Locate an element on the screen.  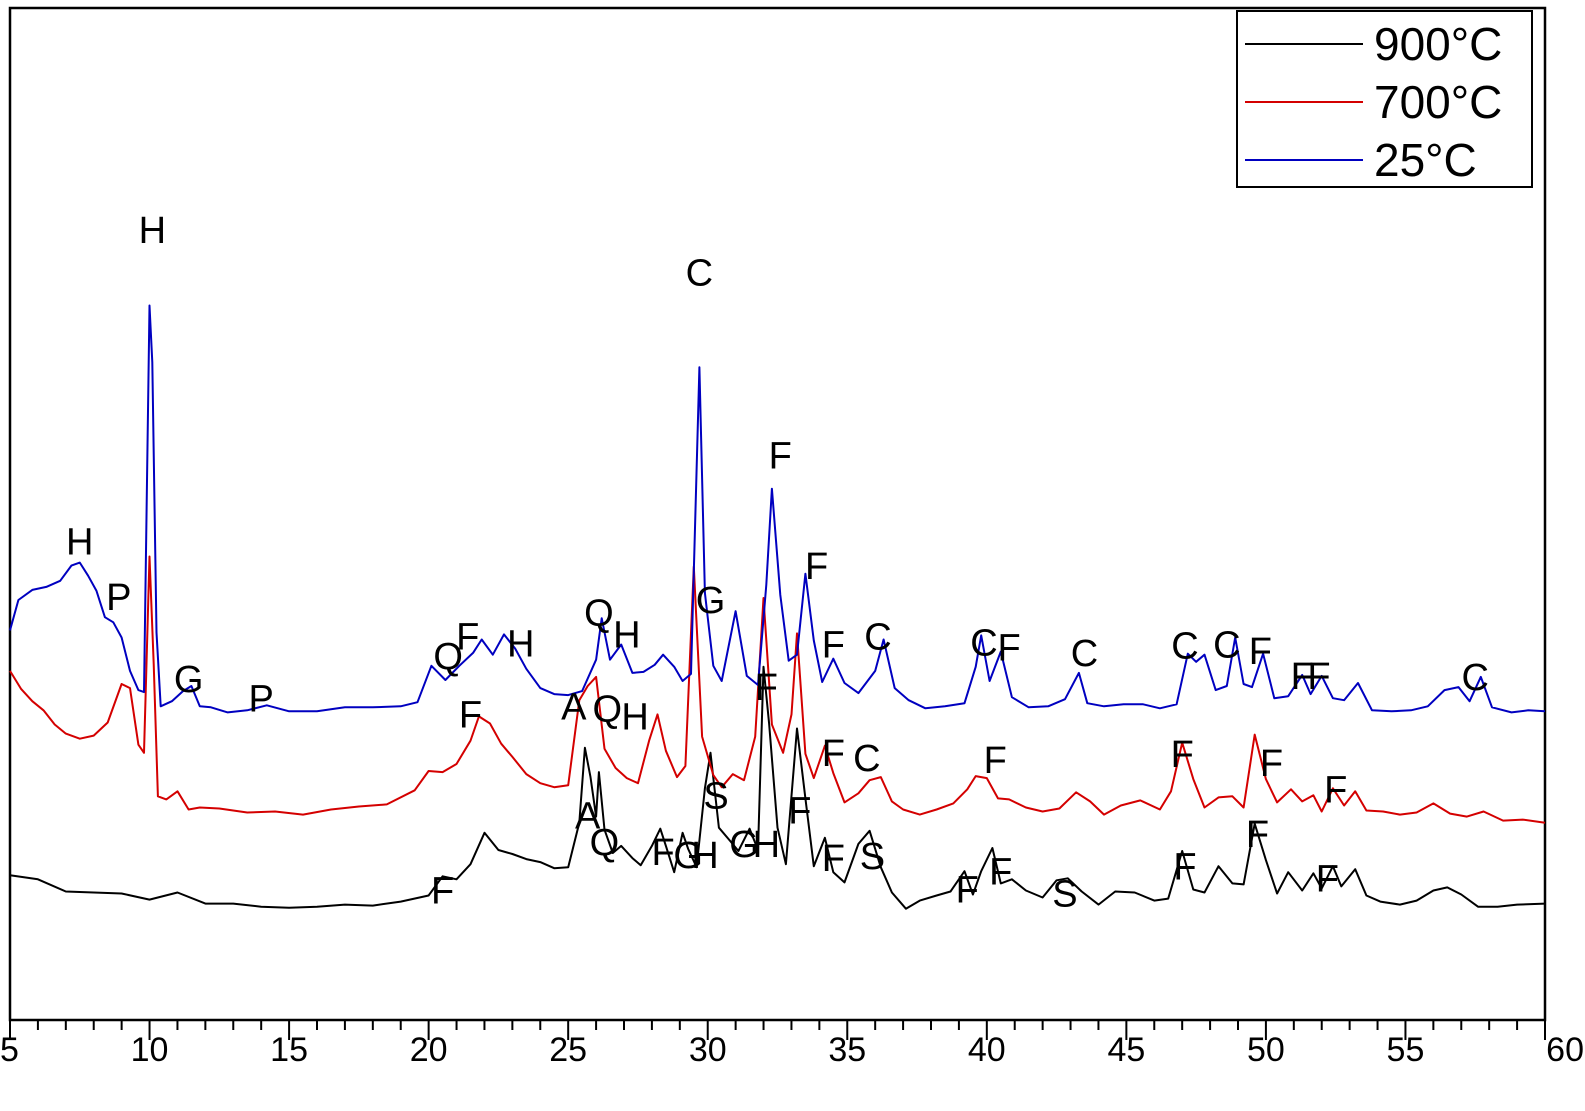
x-tick-label: 25 is located at coordinates (568, 1050).